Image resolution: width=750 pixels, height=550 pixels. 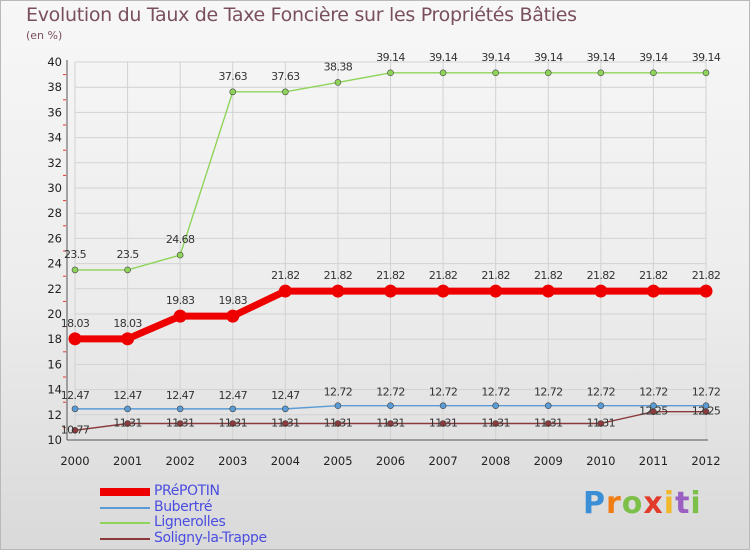 What do you see at coordinates (187, 491) in the screenshot?
I see `legend-label: PRéPOTIN` at bounding box center [187, 491].